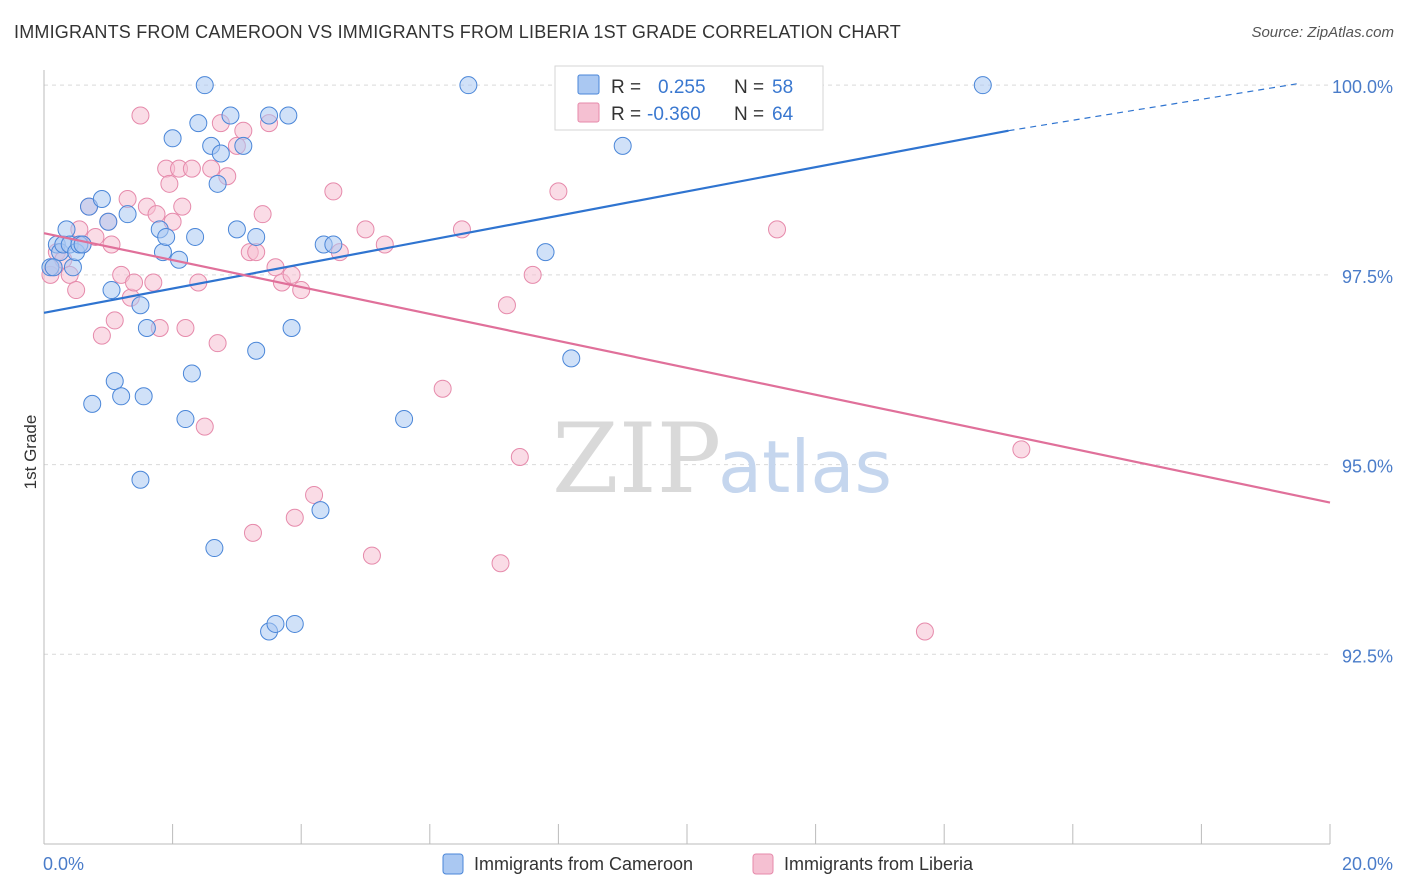  I want to click on legend-swatch-liberia, so click(763, 864).